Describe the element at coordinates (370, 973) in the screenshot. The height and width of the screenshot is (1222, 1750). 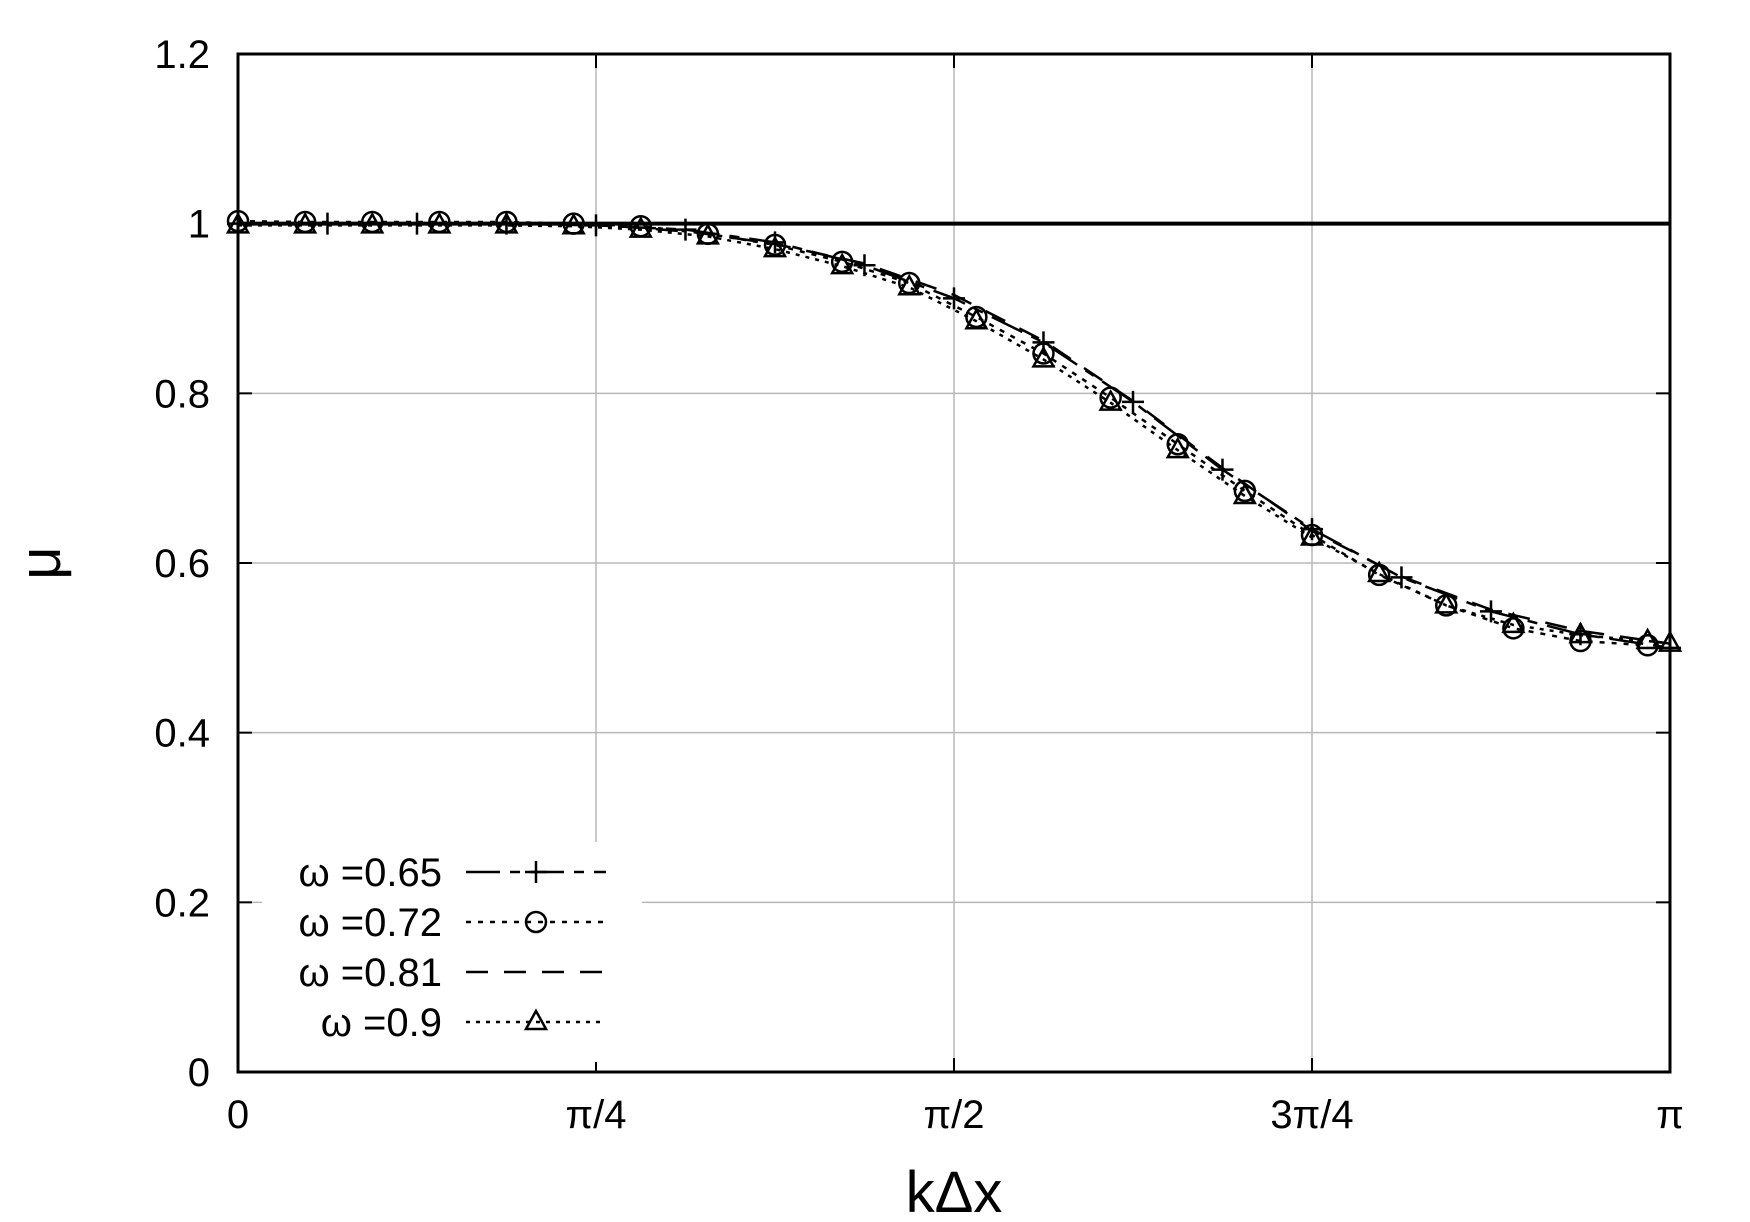
I see `legend-label: ω =0.81` at that location.